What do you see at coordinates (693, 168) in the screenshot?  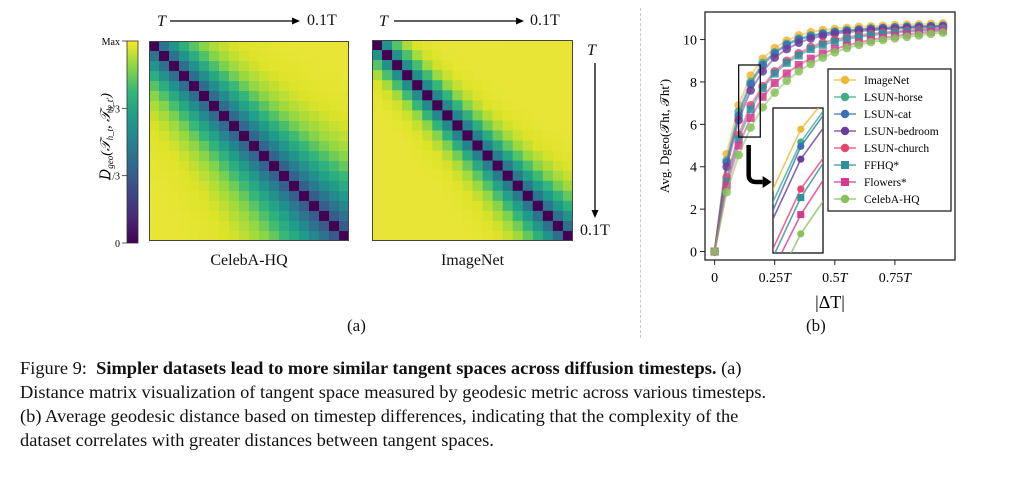 I see `y-tick-label: 4` at bounding box center [693, 168].